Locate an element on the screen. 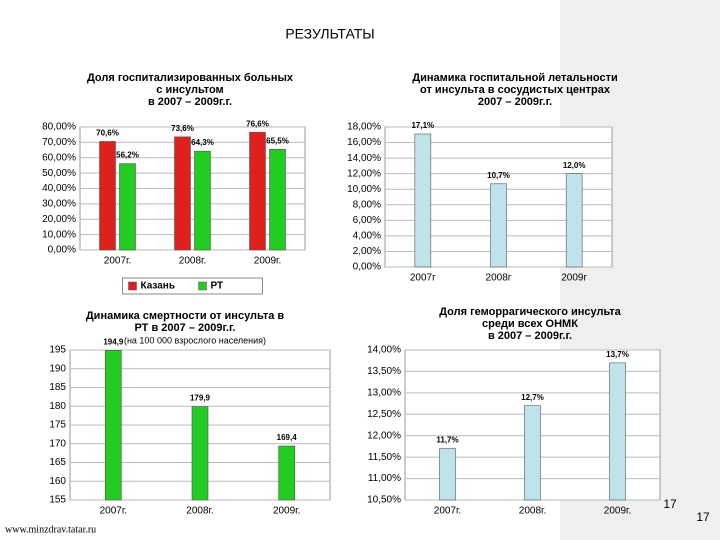 Image resolution: width=720 pixels, height=540 pixels. x-tick-label: 2007г is located at coordinates (423, 278).